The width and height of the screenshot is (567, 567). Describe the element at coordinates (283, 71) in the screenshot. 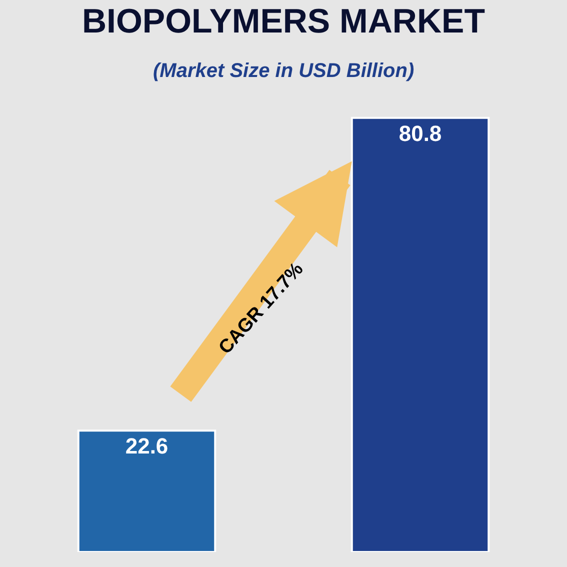

I see `chart-subtitle: (Market Size in USD Billion)` at that location.